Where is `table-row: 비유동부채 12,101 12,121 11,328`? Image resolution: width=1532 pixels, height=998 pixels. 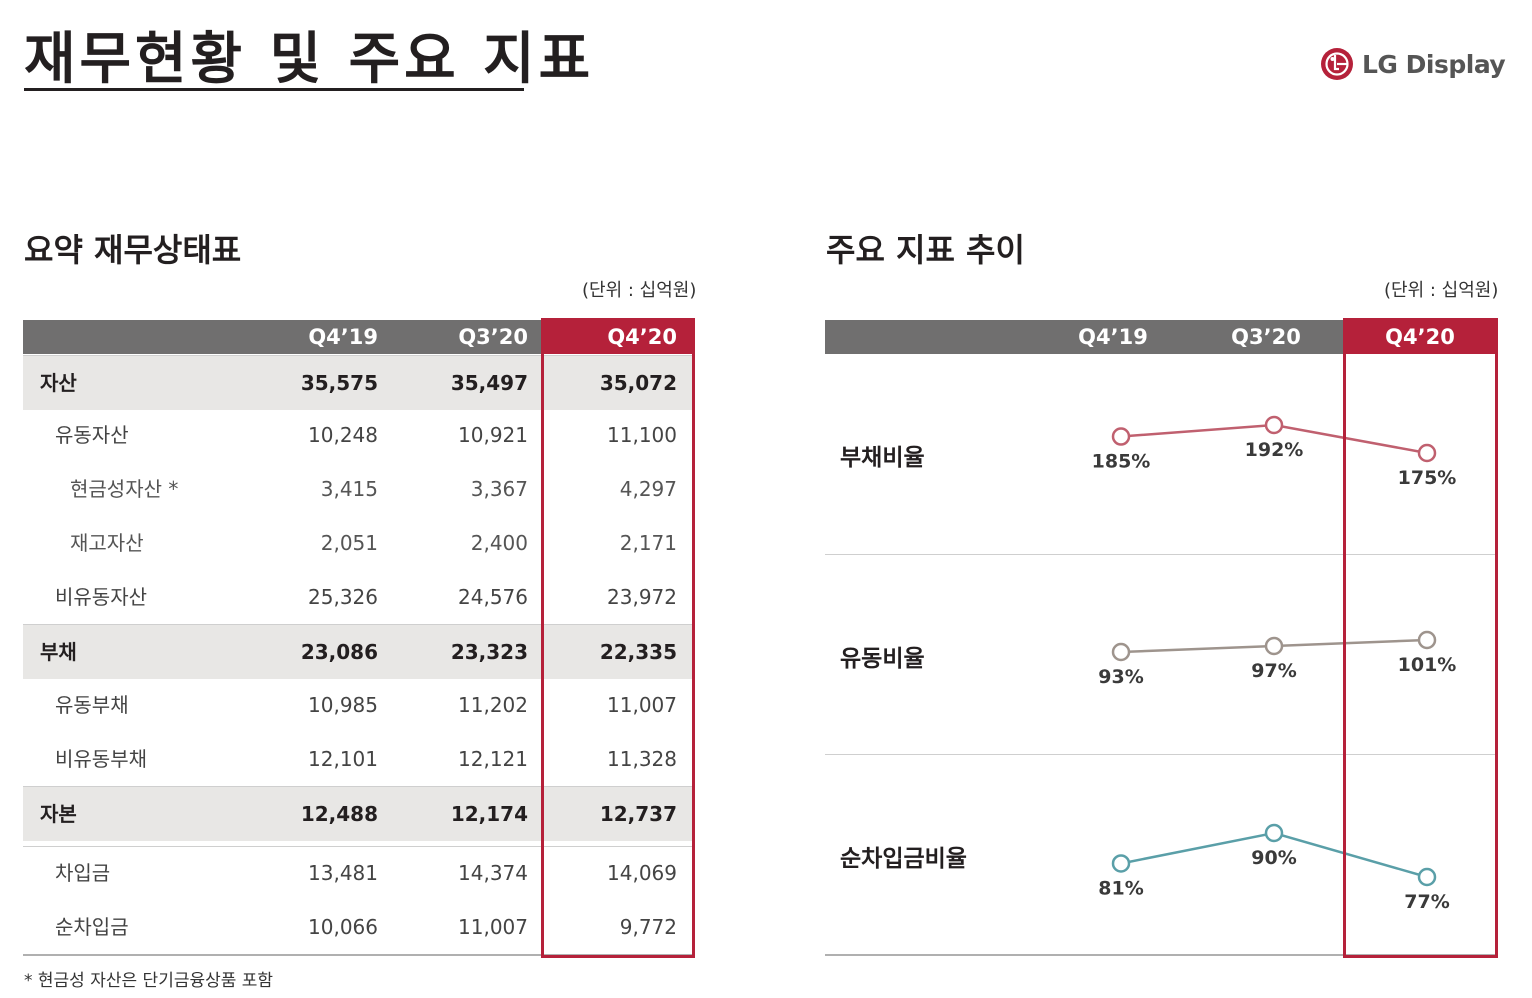
table-row: 비유동부채 12,101 12,121 11,328 is located at coordinates (358, 759).